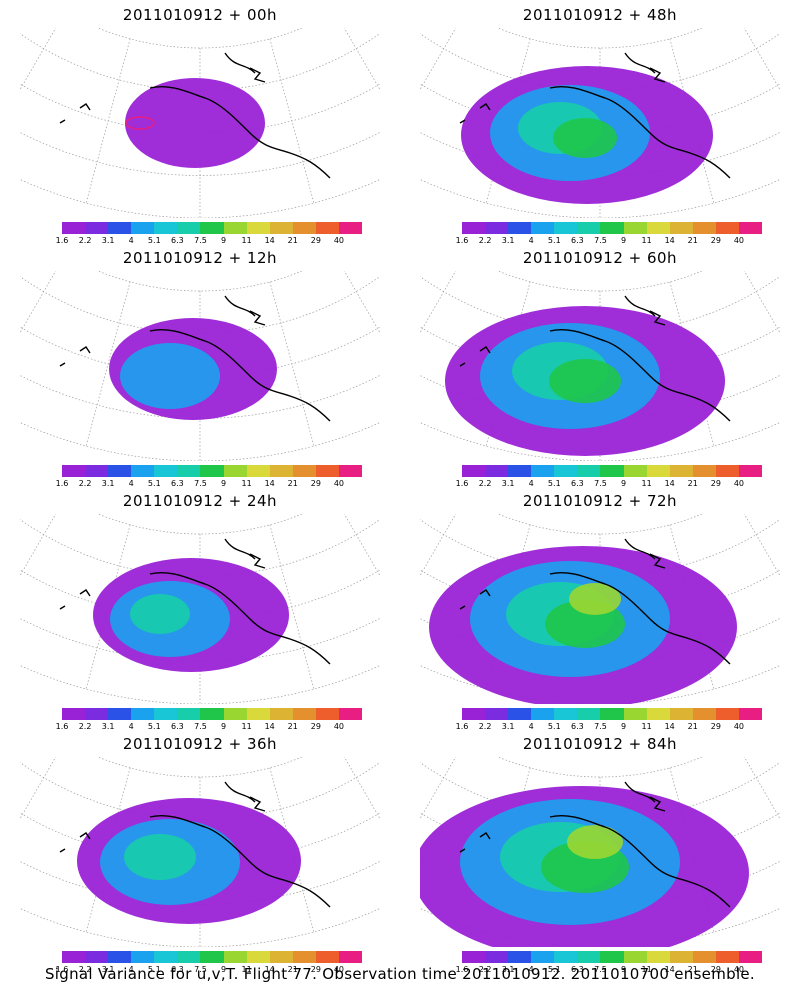 This screenshot has height=1000, width=800. I want to click on map-image, so click(200, 366).